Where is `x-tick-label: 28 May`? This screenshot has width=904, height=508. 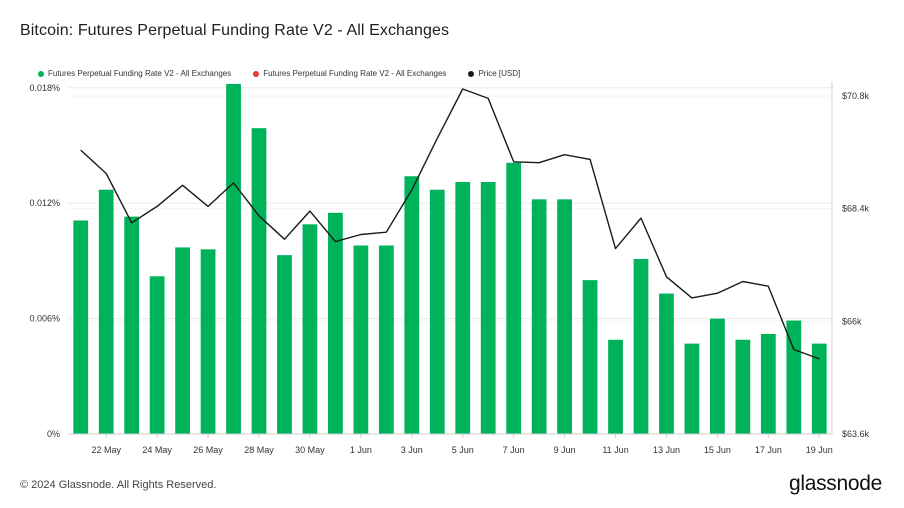 x-tick-label: 28 May is located at coordinates (259, 450).